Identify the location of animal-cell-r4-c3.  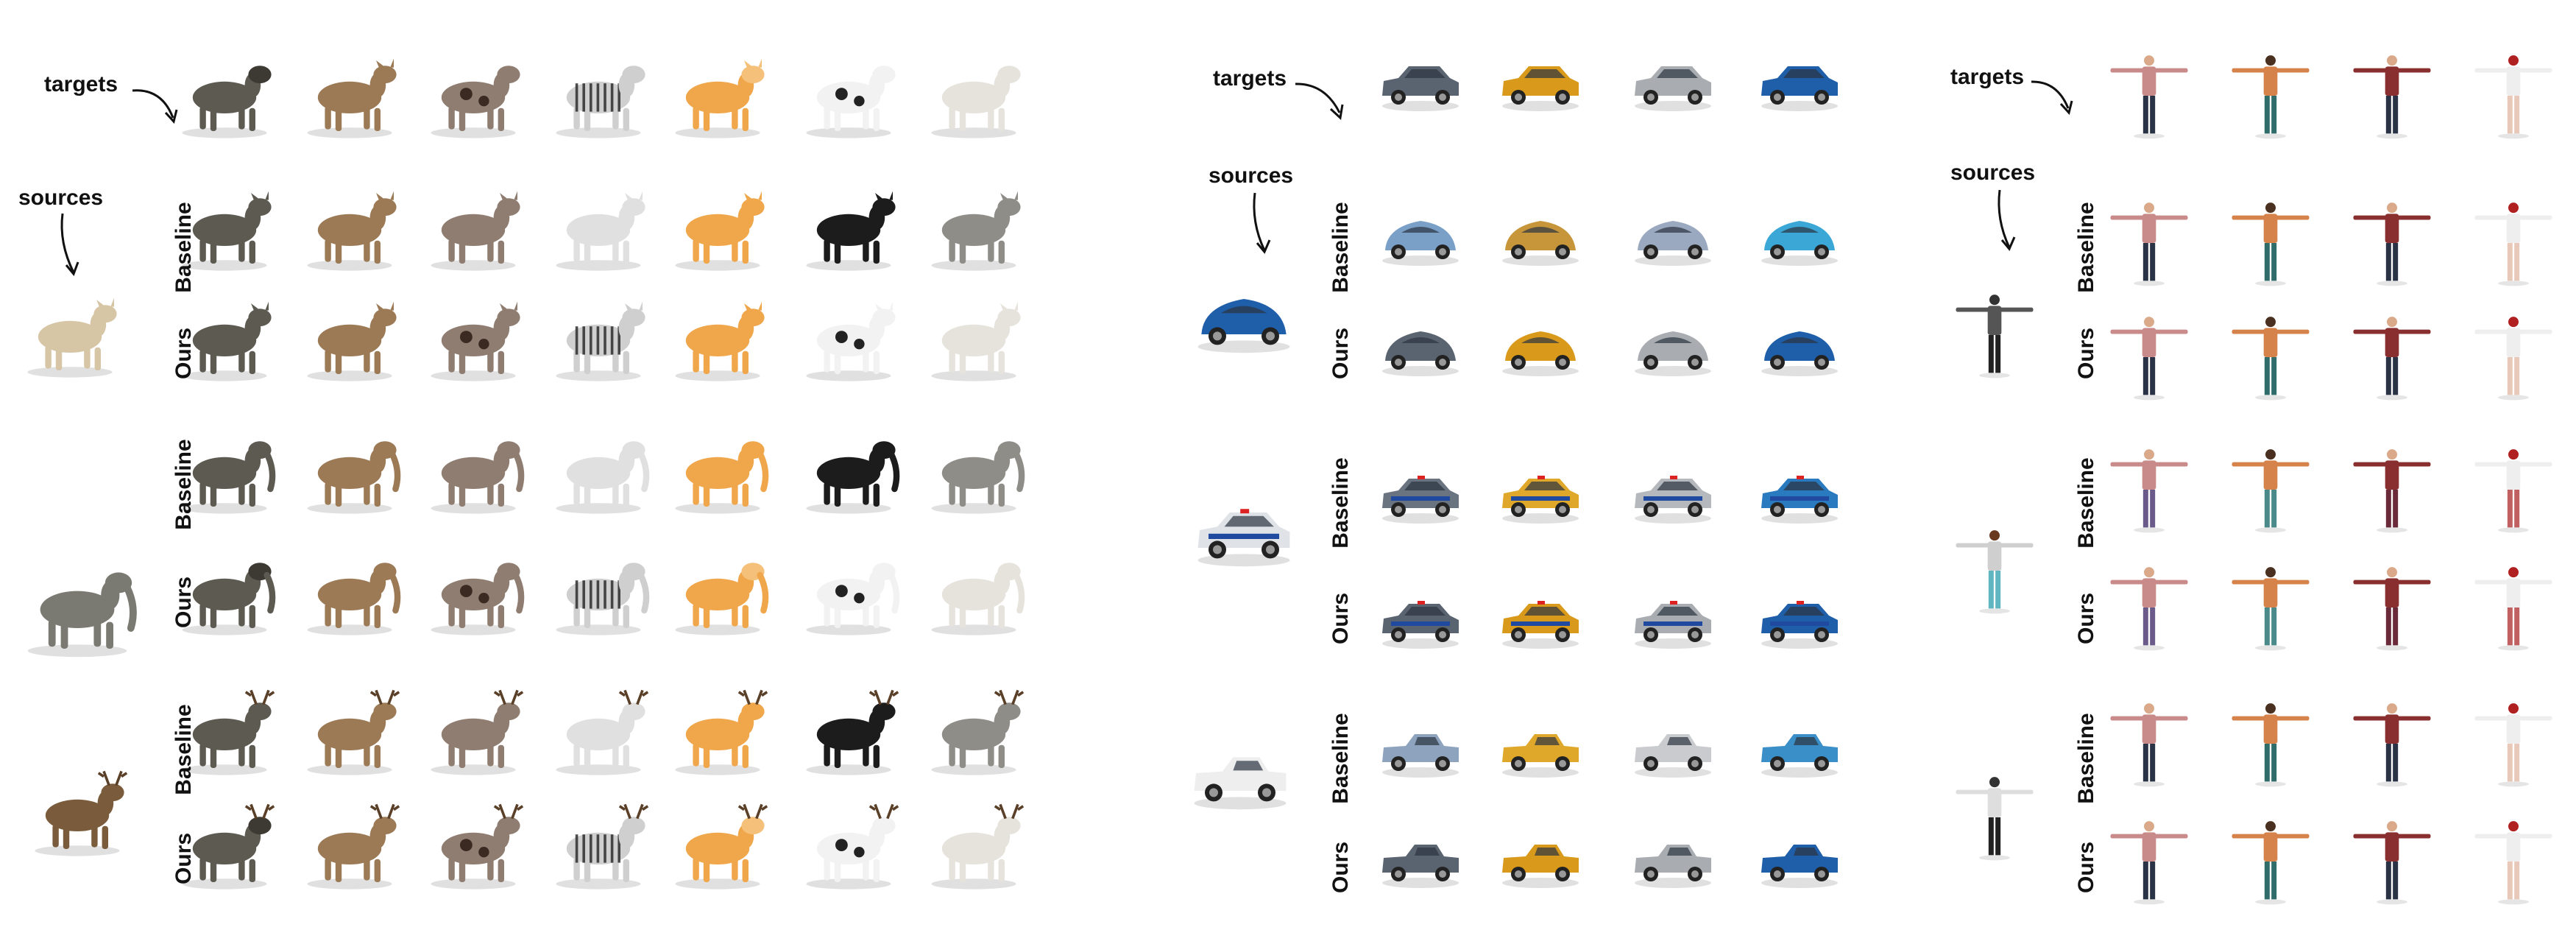
(602, 732).